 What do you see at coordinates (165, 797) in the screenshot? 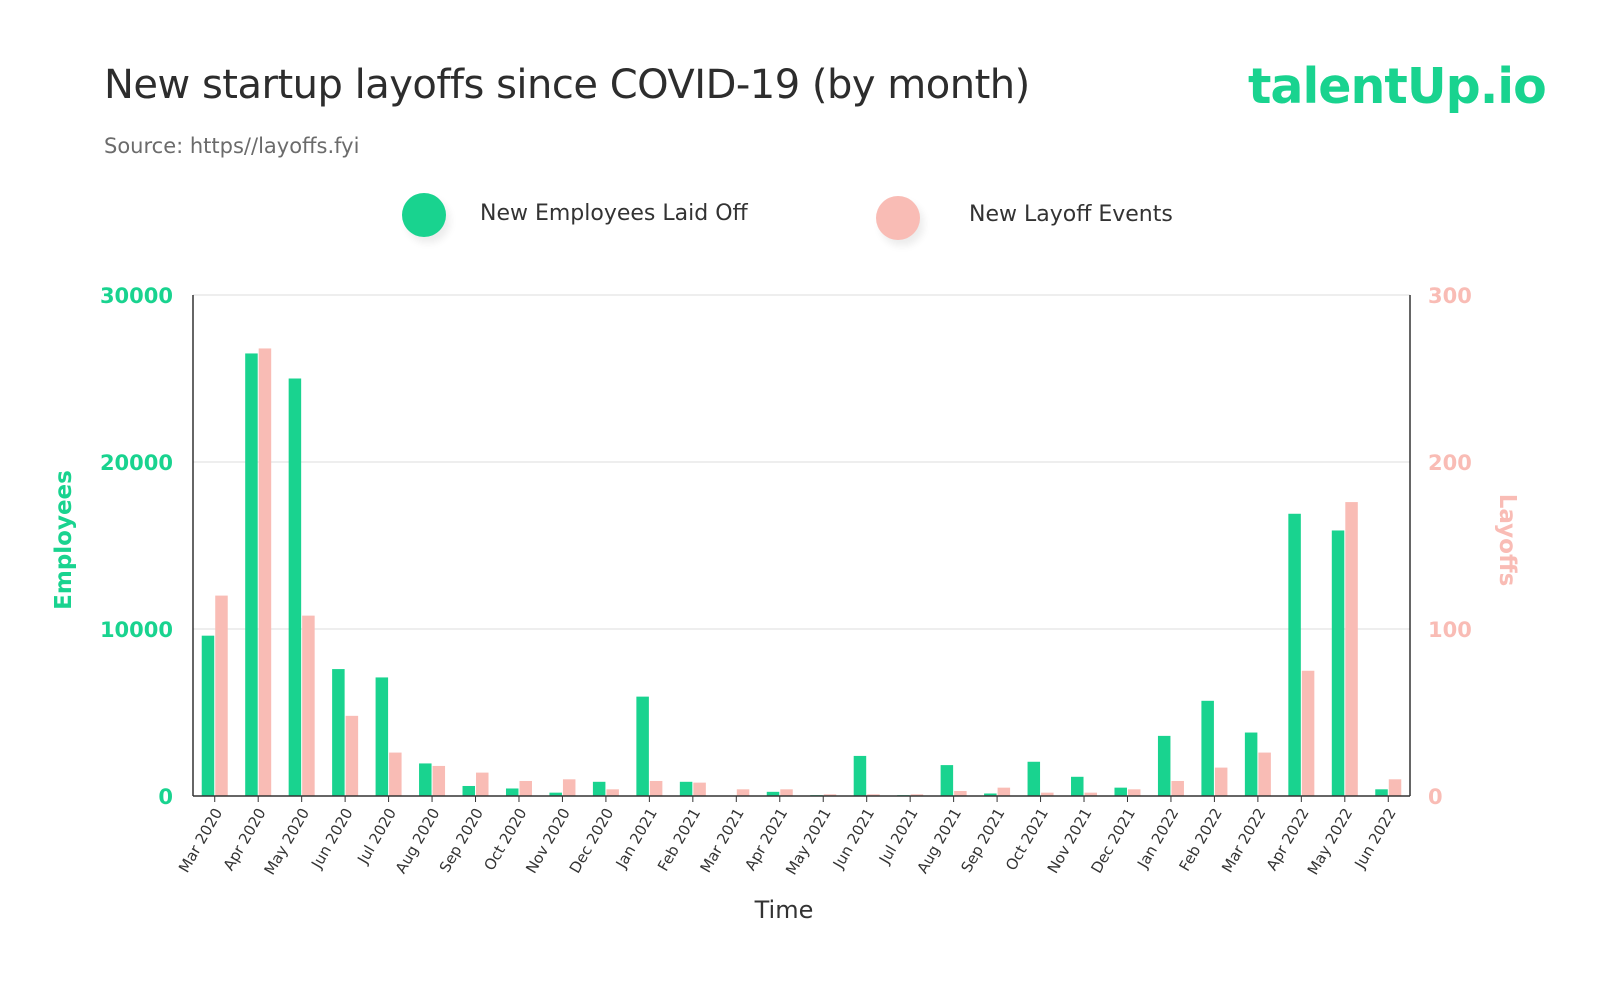
I see `y-left-tick-label: 0` at bounding box center [165, 797].